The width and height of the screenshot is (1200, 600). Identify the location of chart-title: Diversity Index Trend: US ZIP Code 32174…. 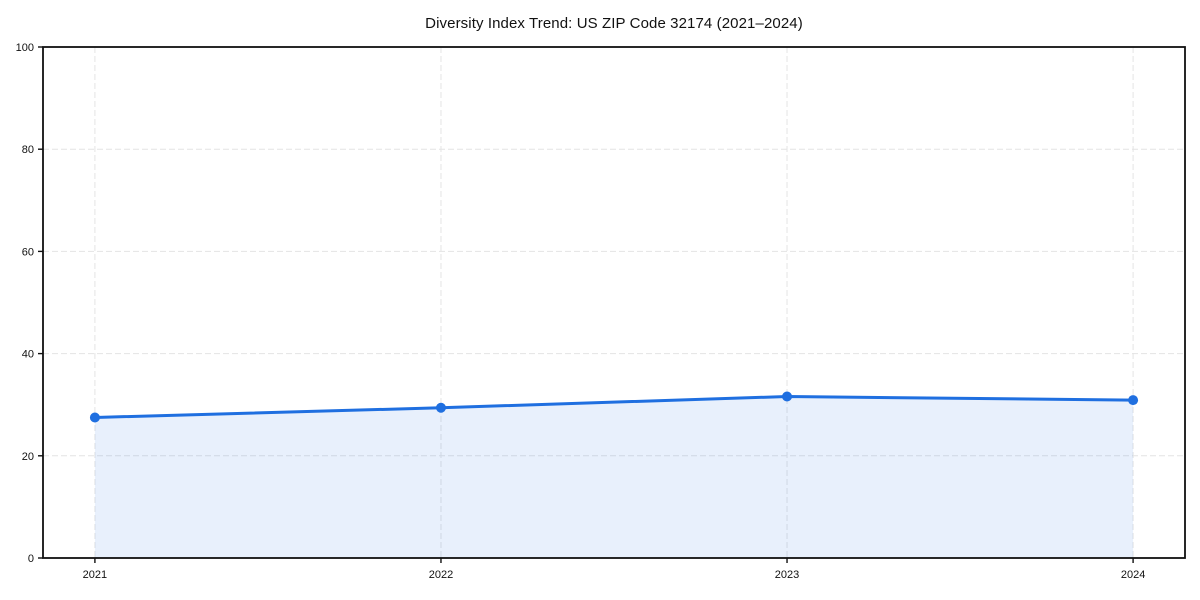
(614, 23).